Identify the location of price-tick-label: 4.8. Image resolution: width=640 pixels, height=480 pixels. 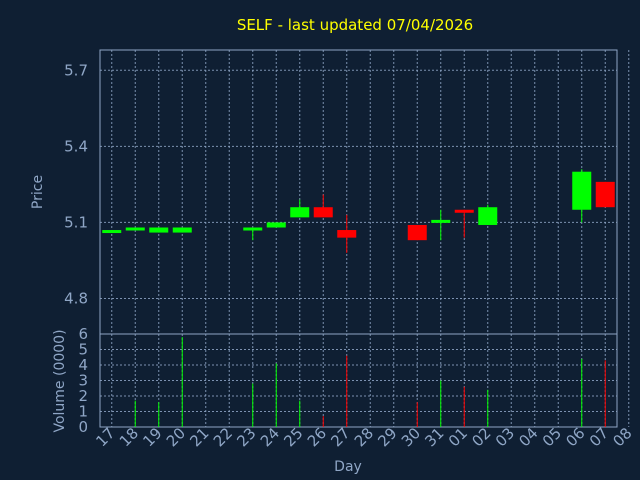
(76, 299).